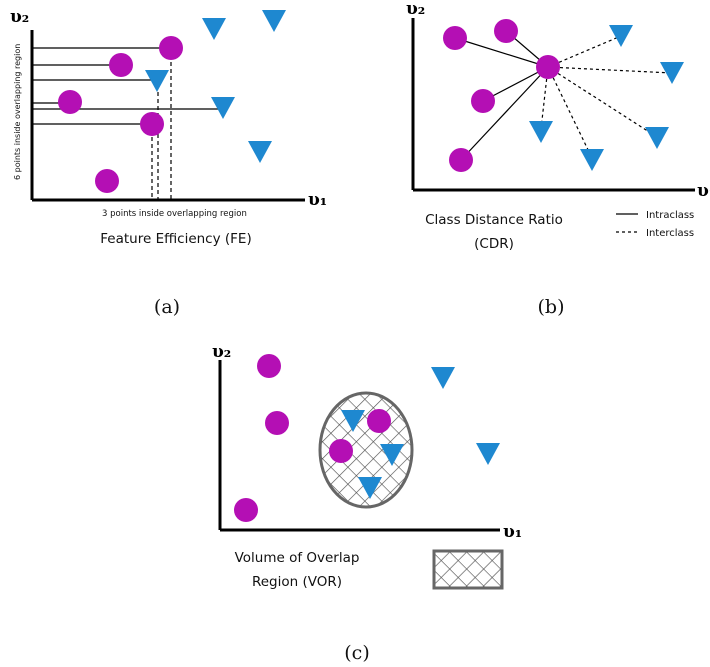 Image resolution: width=710 pixels, height=667 pixels. What do you see at coordinates (297, 582) in the screenshot?
I see `panel-c-title-line2: Region (VOR)` at bounding box center [297, 582].